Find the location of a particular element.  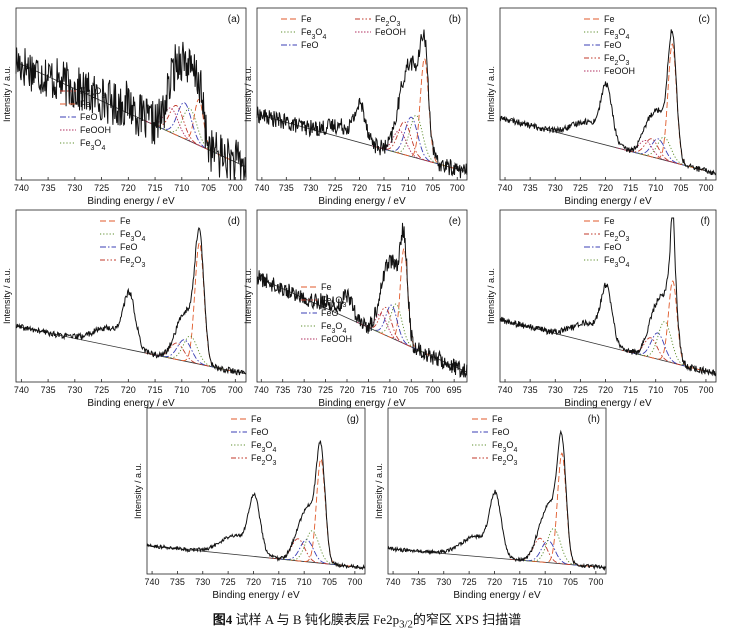

figure-number: 图4 is located at coordinates (222, 619).